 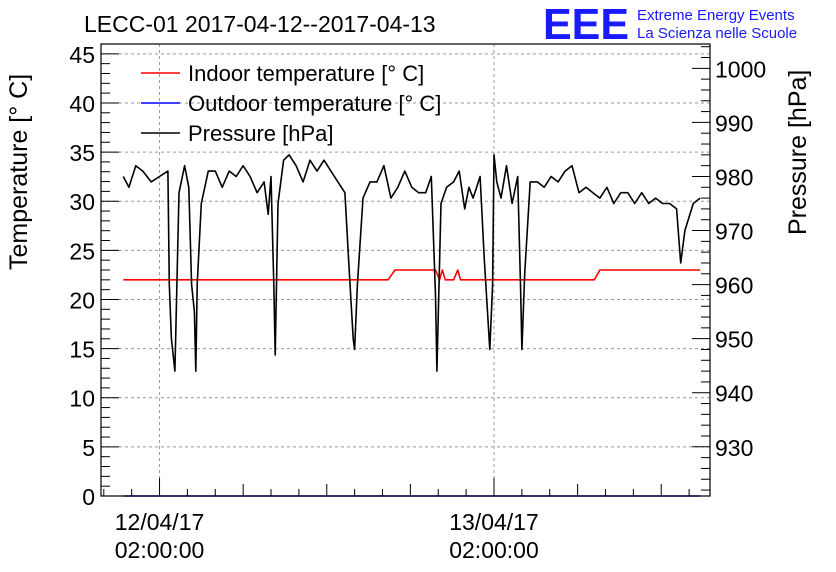 What do you see at coordinates (734, 394) in the screenshot?
I see `right-tick-label: 940` at bounding box center [734, 394].